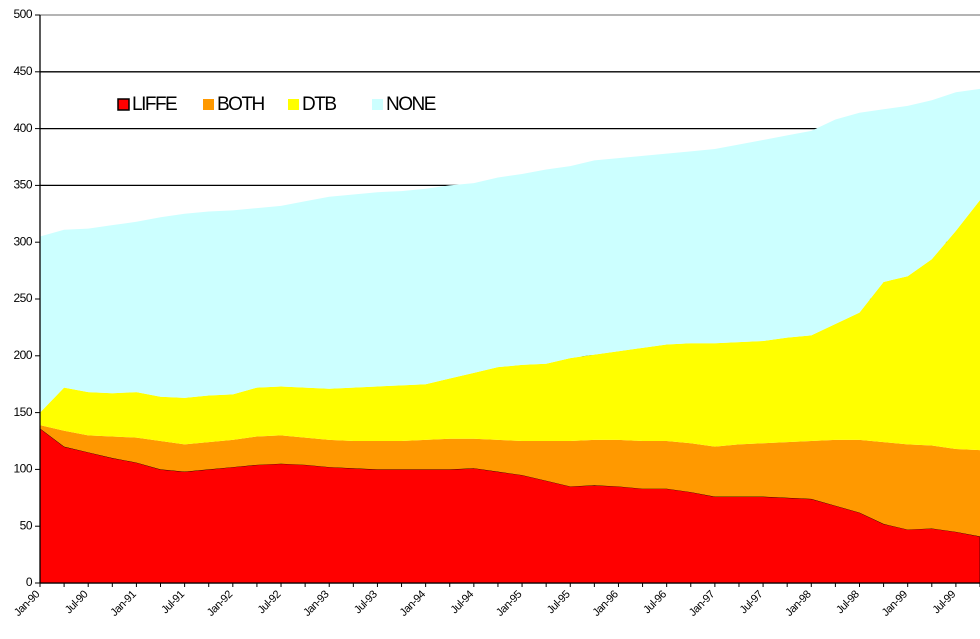  What do you see at coordinates (411, 104) in the screenshot?
I see `legend-label: NONE` at bounding box center [411, 104].